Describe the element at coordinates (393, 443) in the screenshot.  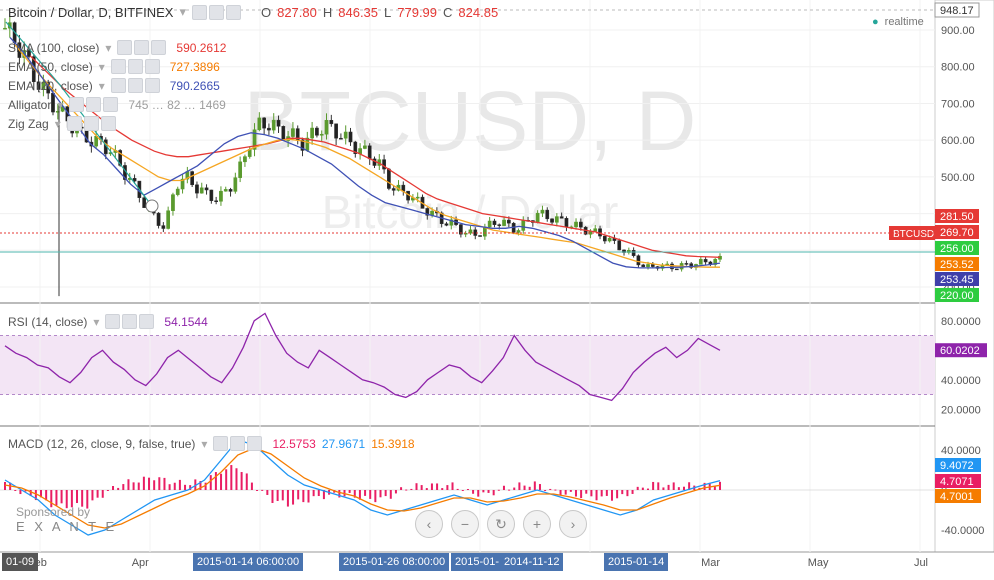
I see `macd-signal-value: 15.3918` at that location.